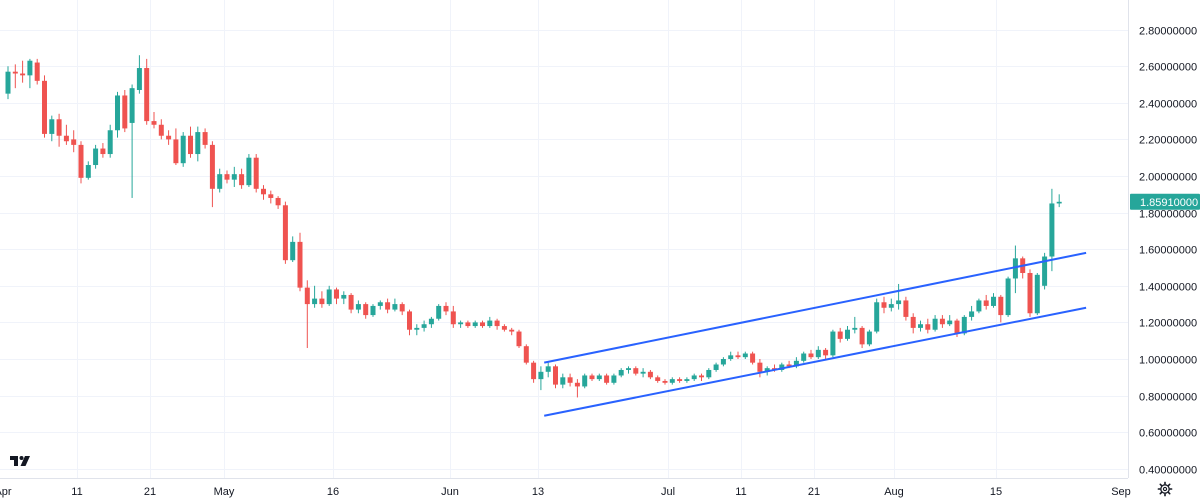 The height and width of the screenshot is (501, 1200). What do you see at coordinates (1168, 105) in the screenshot?
I see `y-tick-label: 2.40000000` at bounding box center [1168, 105].